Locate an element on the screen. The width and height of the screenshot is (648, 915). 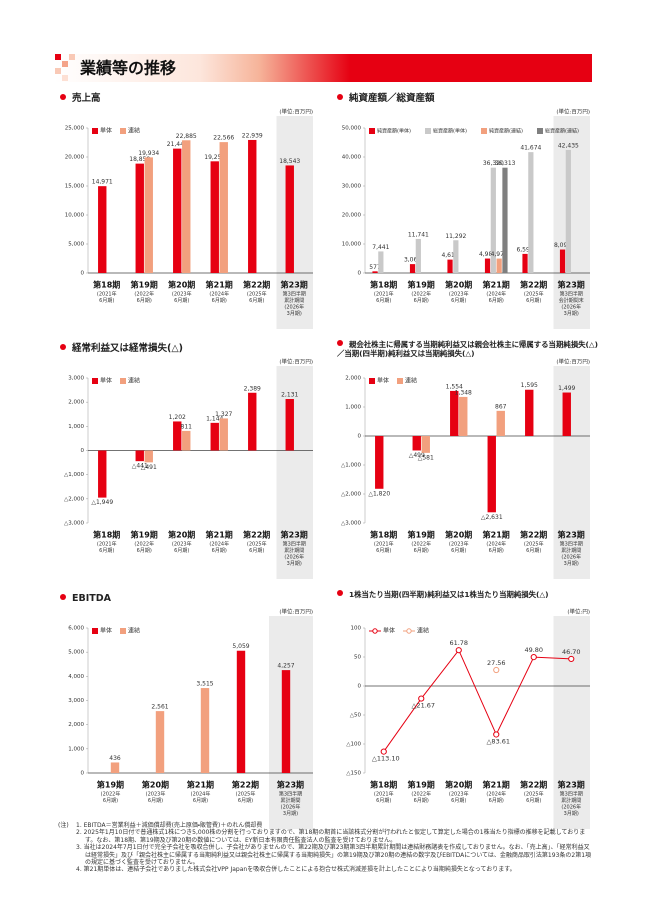
legend-label: 連結 is located at coordinates (134, 381).